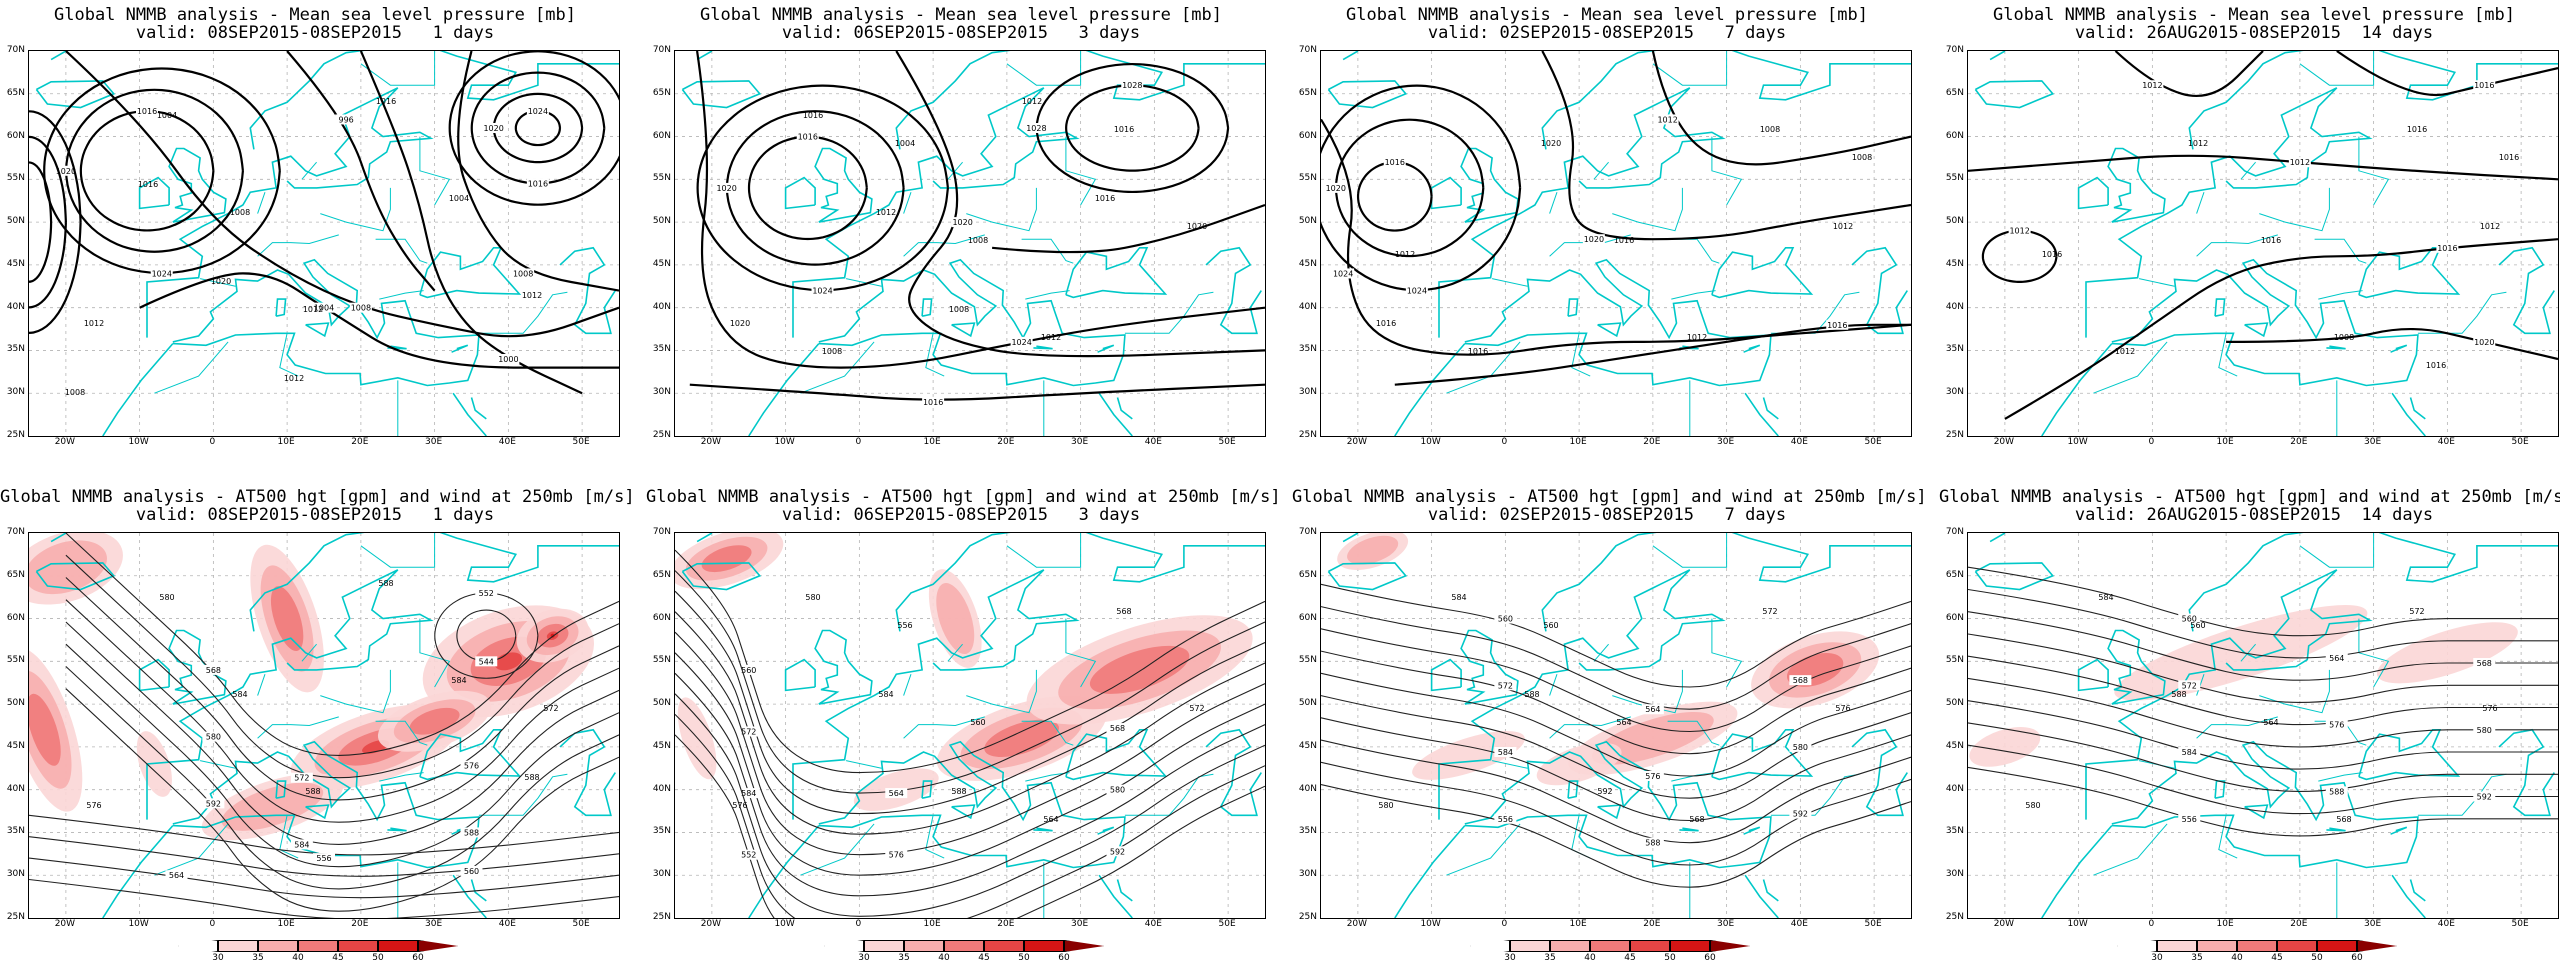 Image resolution: width=2560 pixels, height=963 pixels. I want to click on latitude-tick-label: 35N, so click(1307, 831).